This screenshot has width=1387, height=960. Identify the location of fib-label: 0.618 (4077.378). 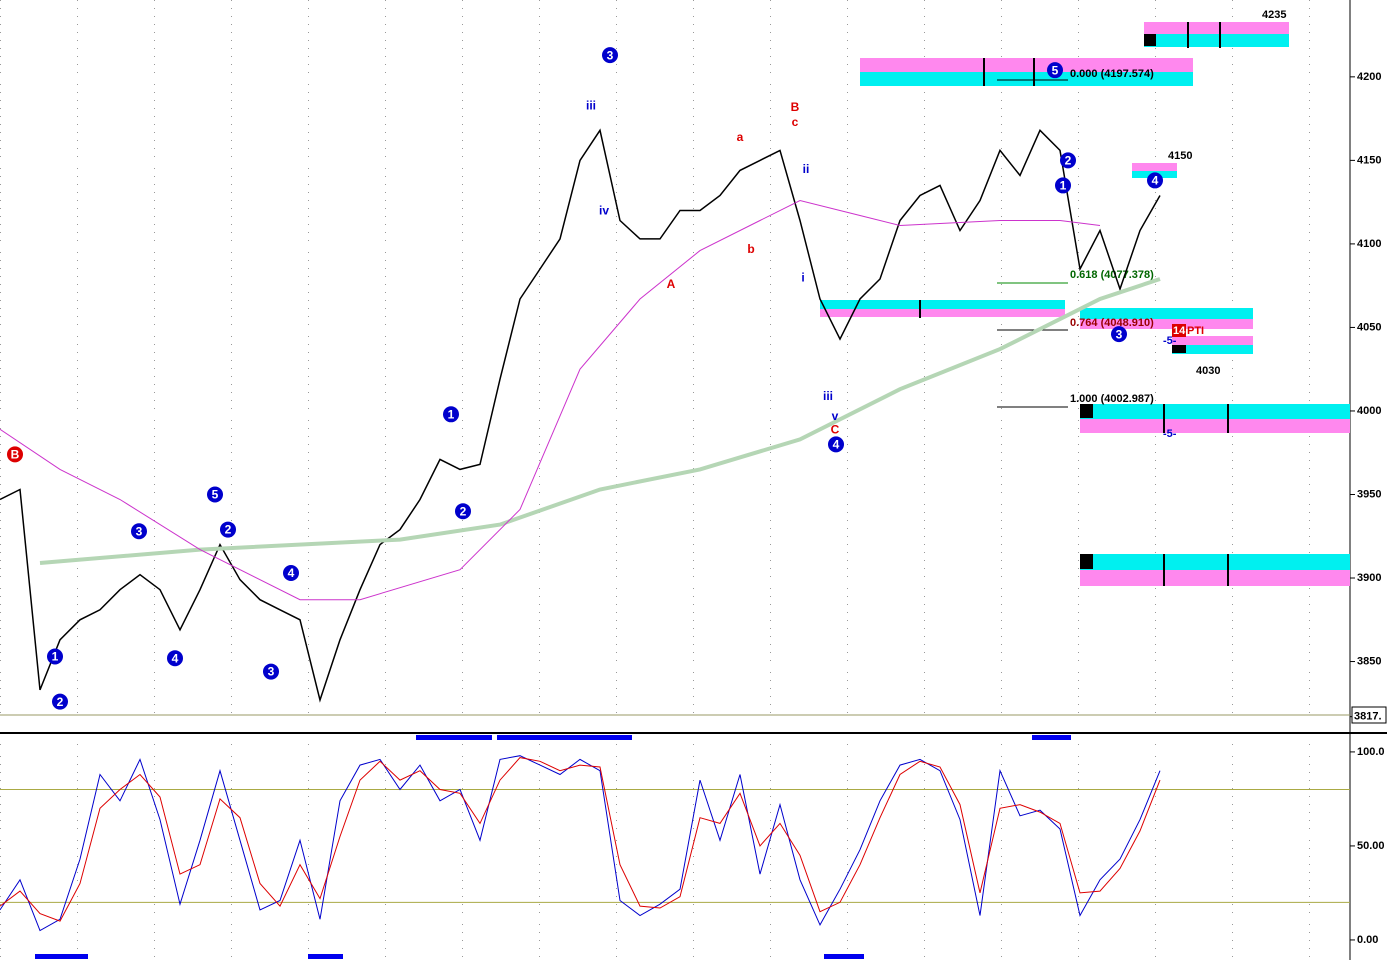
(1112, 275).